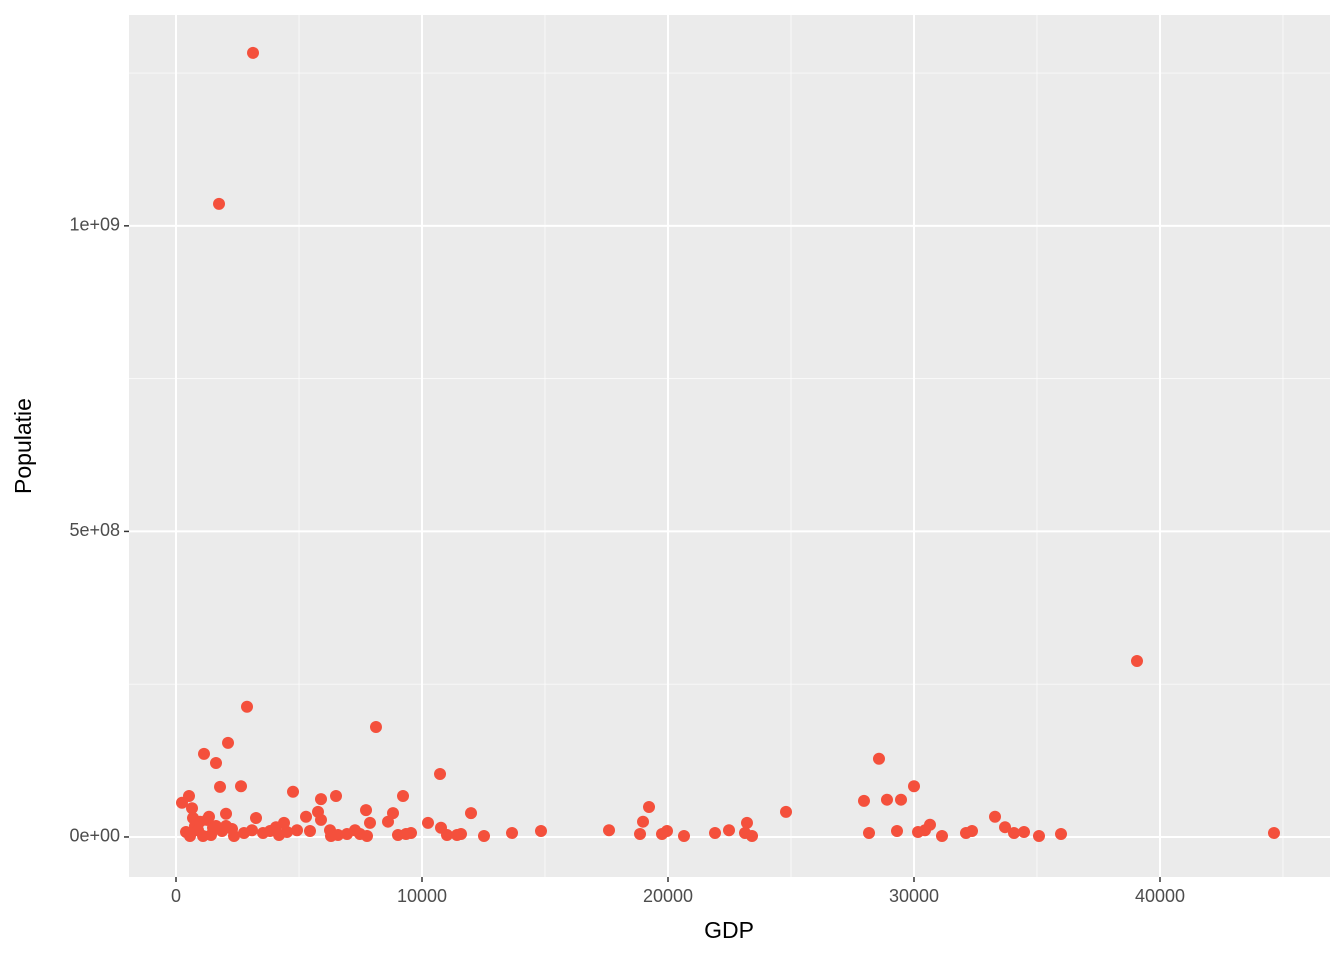  What do you see at coordinates (729, 930) in the screenshot?
I see `x-axis-title: GDP` at bounding box center [729, 930].